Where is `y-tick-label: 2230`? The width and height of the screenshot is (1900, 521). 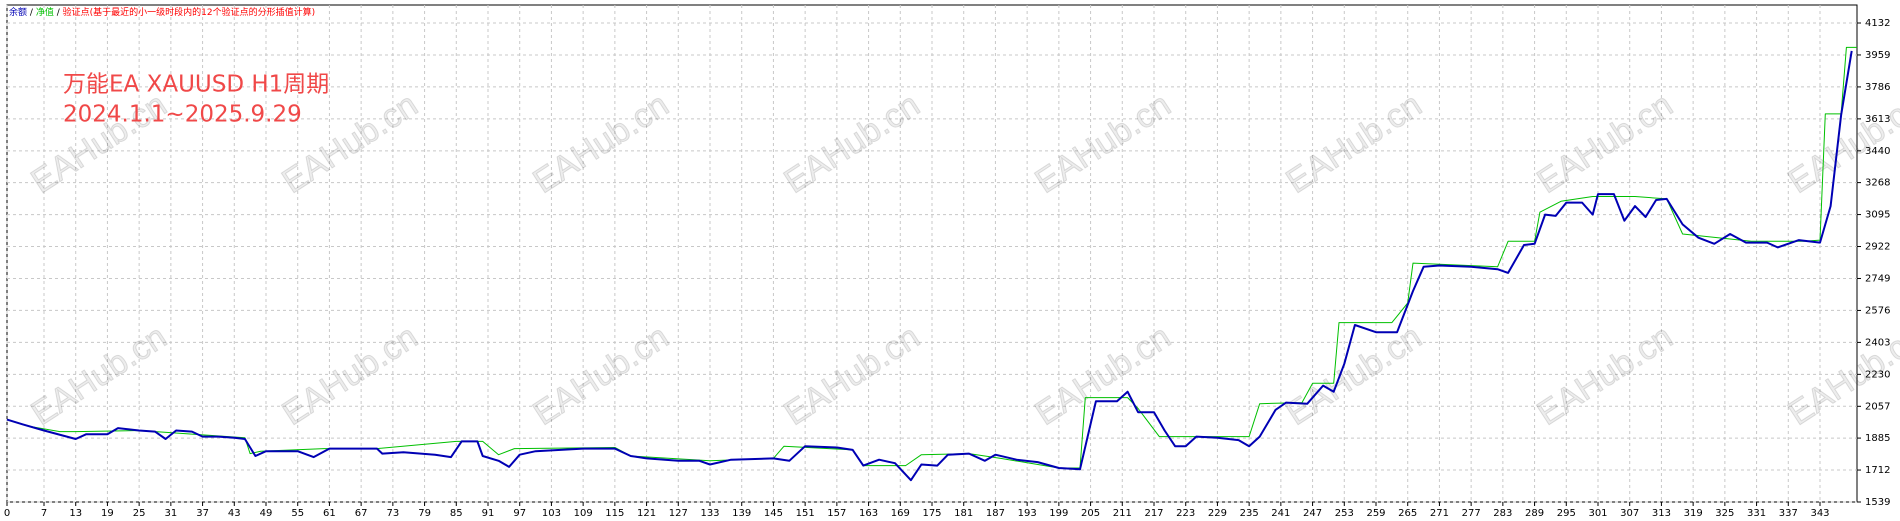 y-tick-label: 2230 is located at coordinates (1877, 374).